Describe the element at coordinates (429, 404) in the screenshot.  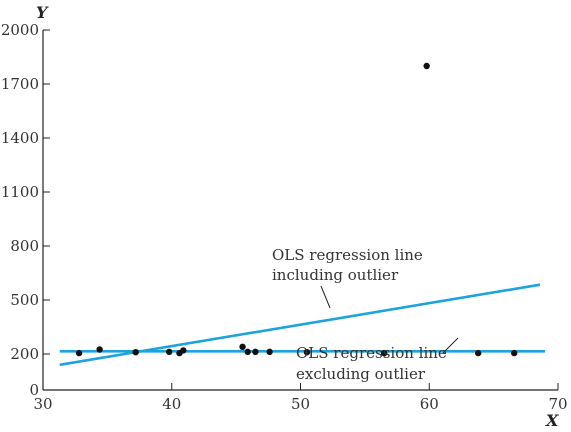
I see `x-tick-label: 60` at that location.